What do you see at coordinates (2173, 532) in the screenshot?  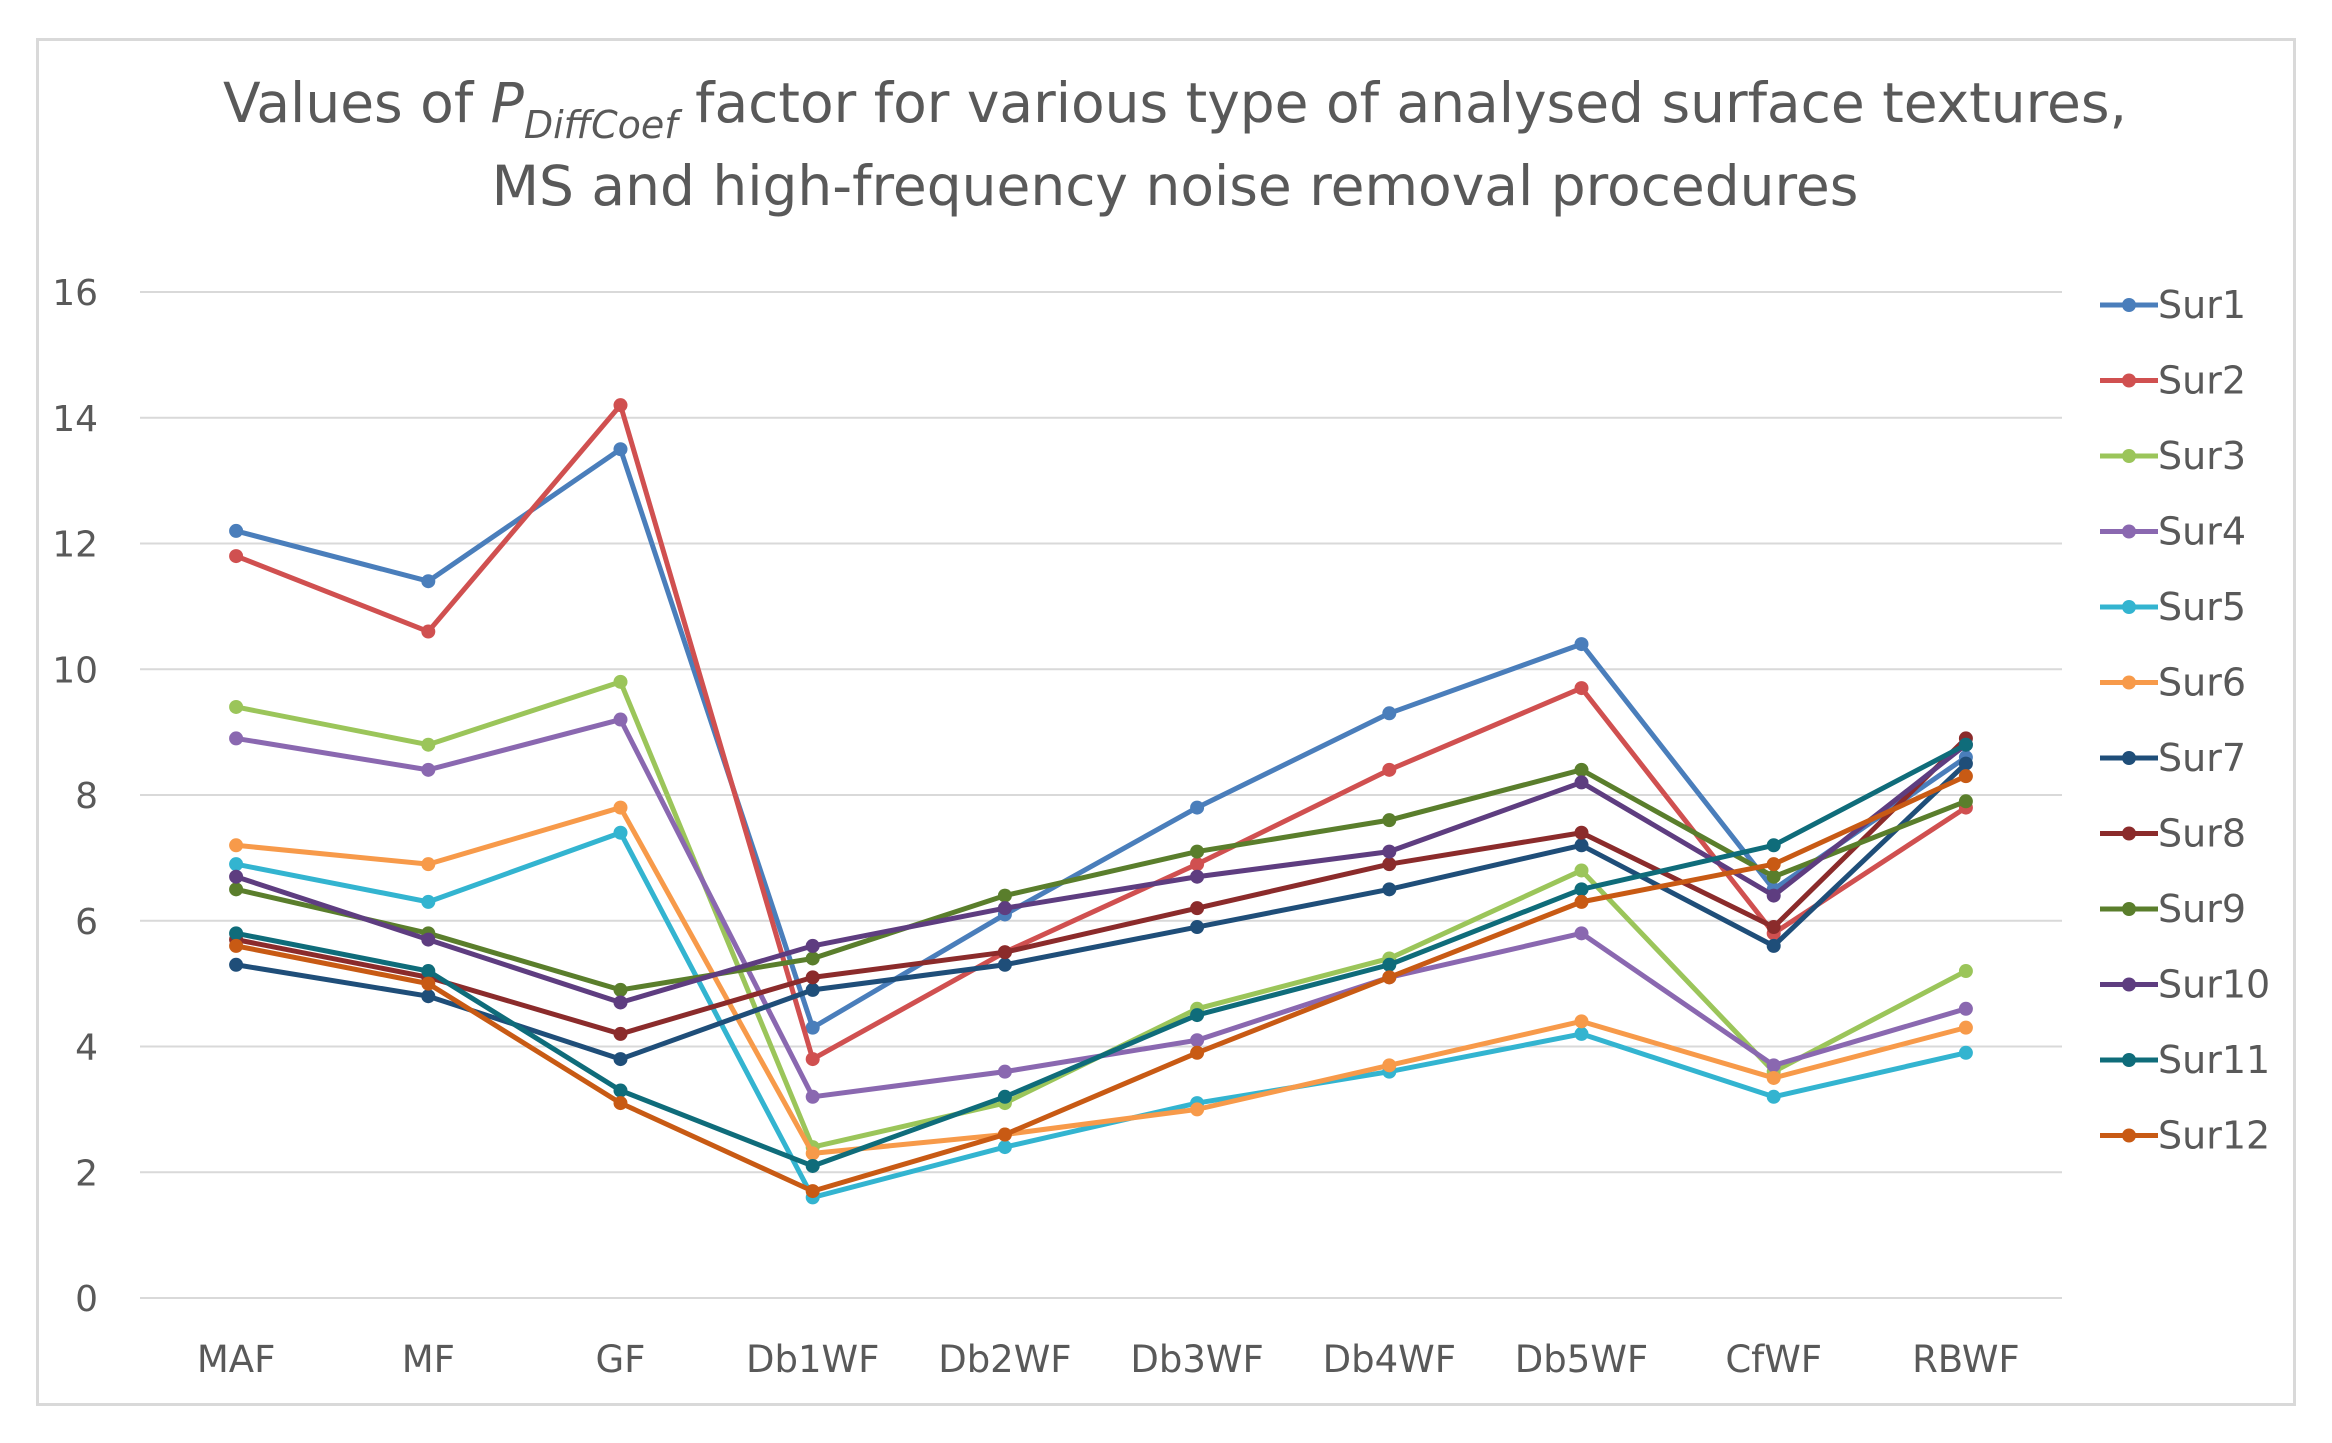 I see `legend-item: Sur4` at bounding box center [2173, 532].